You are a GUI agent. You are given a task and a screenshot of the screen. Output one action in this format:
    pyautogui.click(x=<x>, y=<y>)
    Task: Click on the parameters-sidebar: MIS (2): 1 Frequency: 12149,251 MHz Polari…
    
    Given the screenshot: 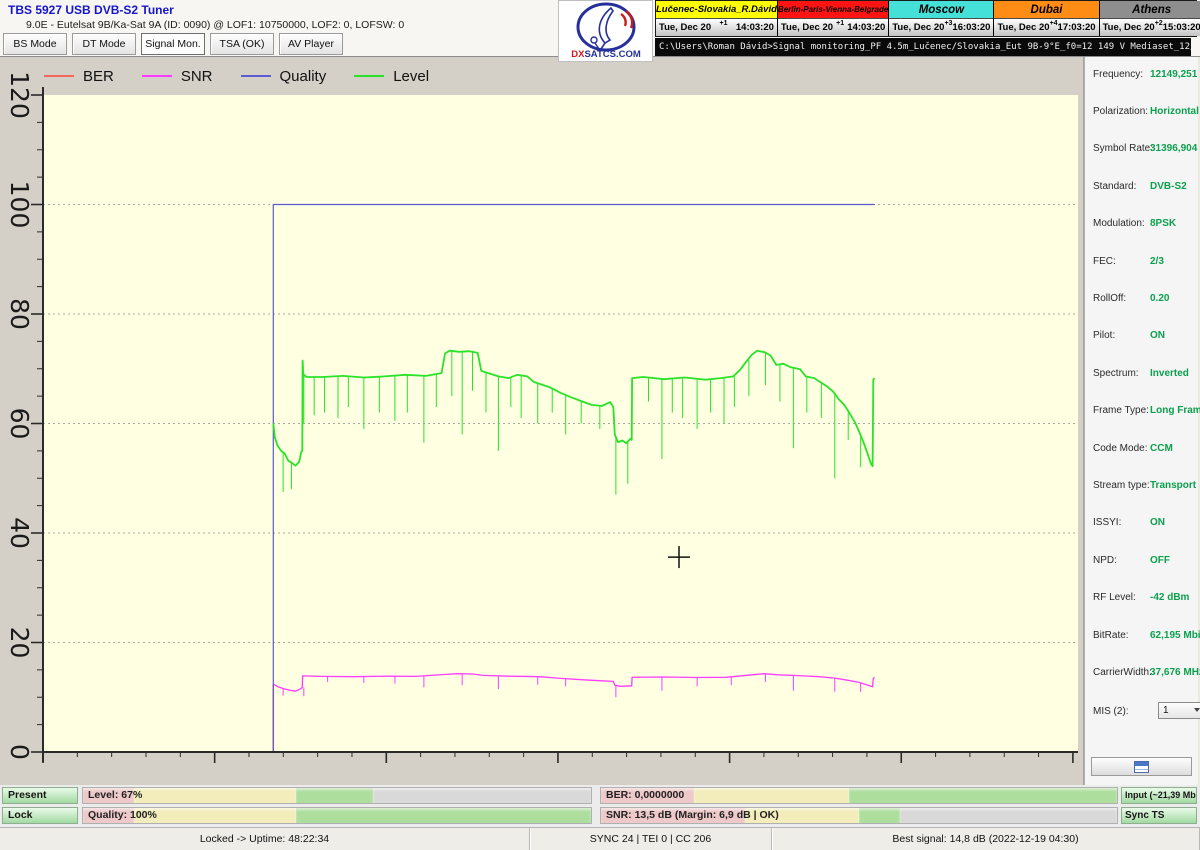 What is the action you would take?
    pyautogui.click(x=1142, y=421)
    